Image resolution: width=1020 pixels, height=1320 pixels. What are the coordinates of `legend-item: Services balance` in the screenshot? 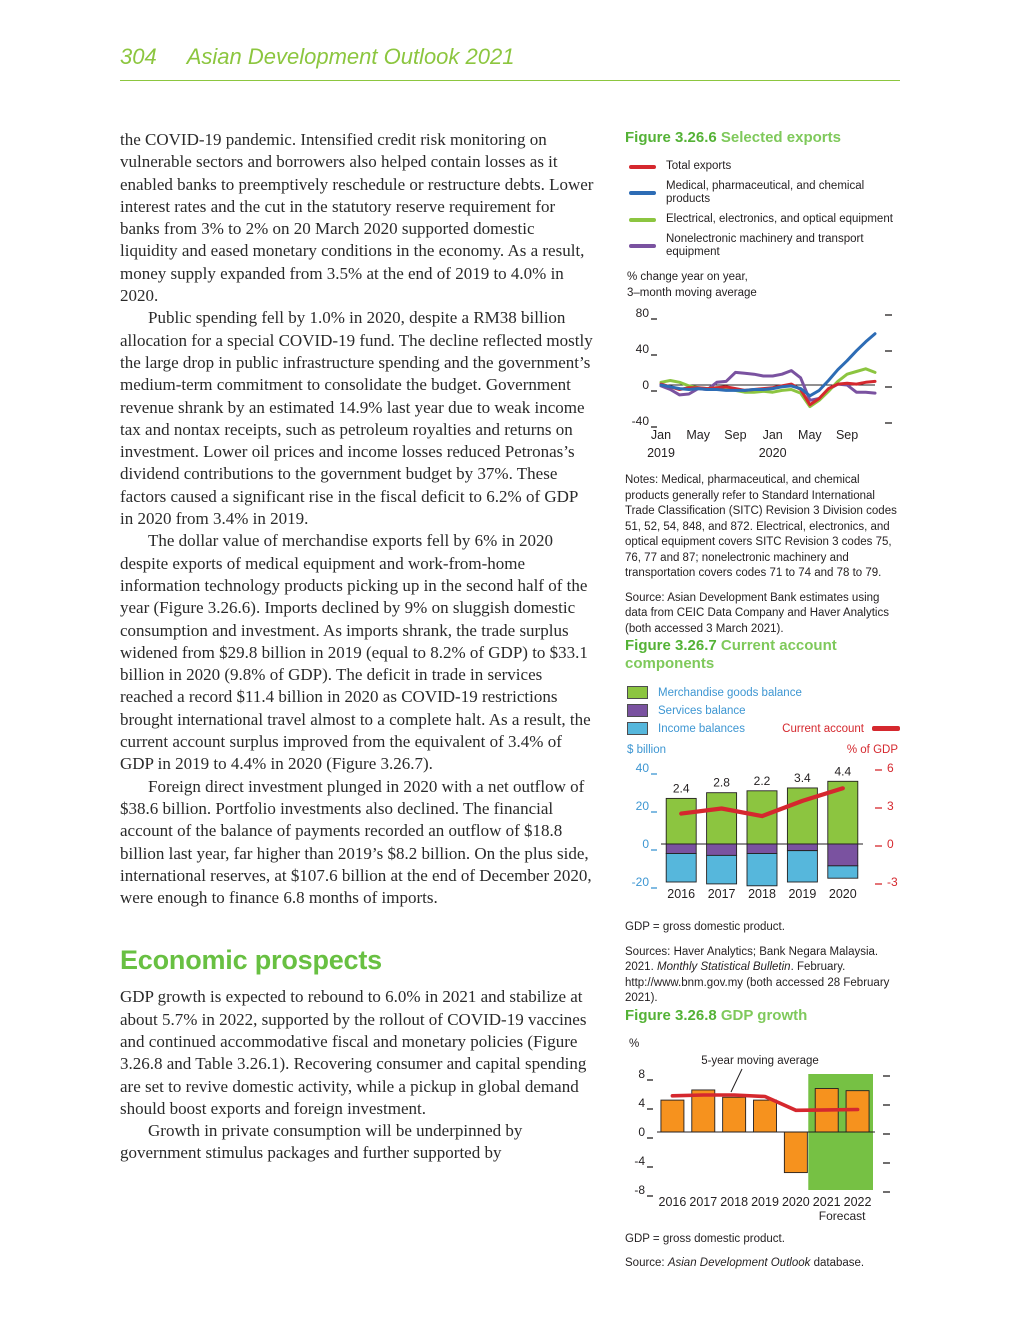 It's located at (763, 710).